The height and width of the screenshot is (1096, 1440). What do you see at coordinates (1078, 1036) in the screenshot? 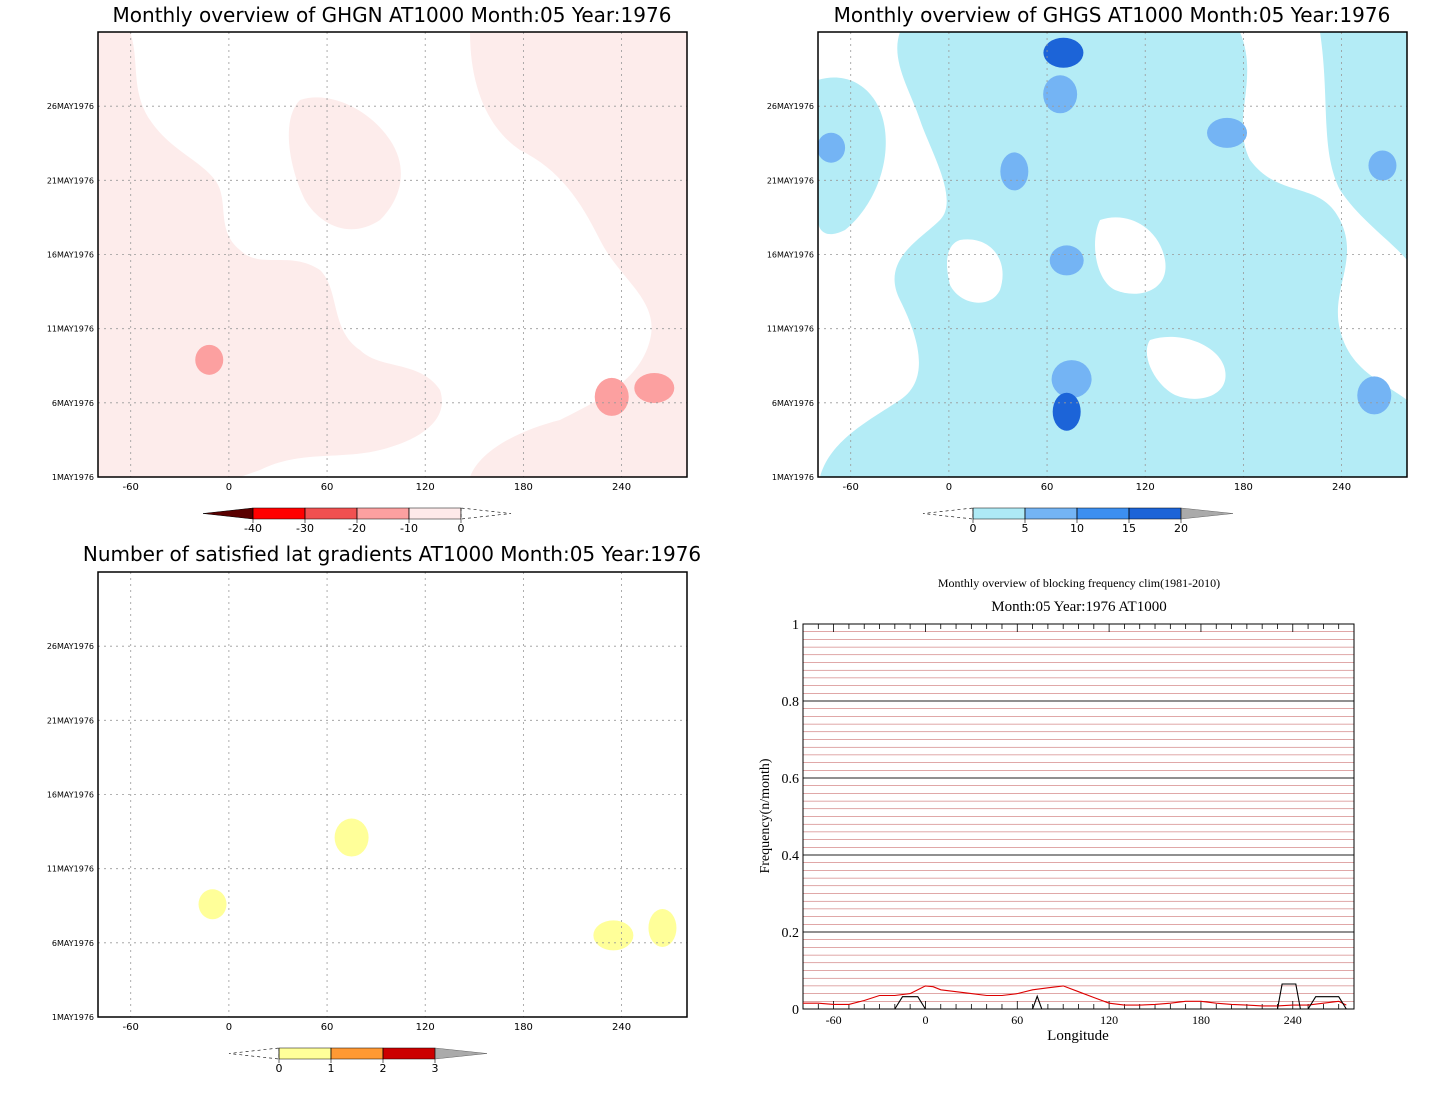
I see `blocking-xlabel: Longitude` at bounding box center [1078, 1036].